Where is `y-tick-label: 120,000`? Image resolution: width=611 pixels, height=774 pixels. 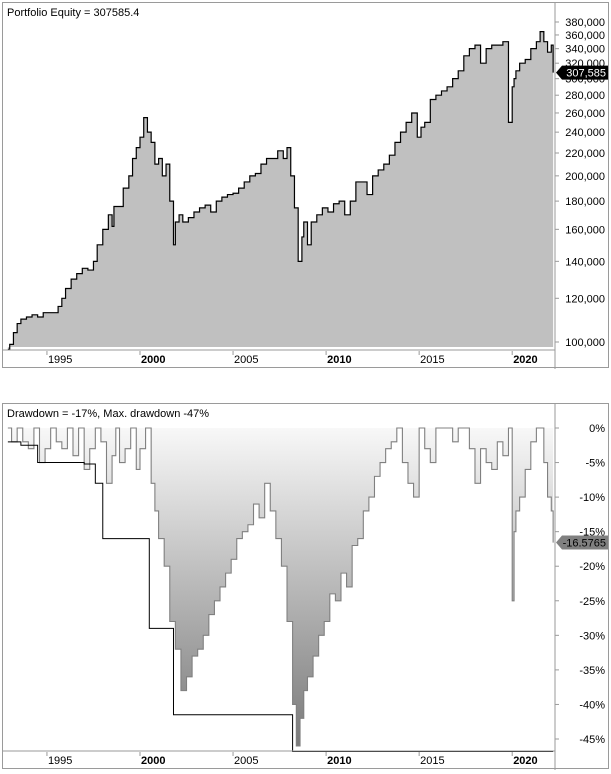
y-tick-label: 120,000 is located at coordinates (585, 299).